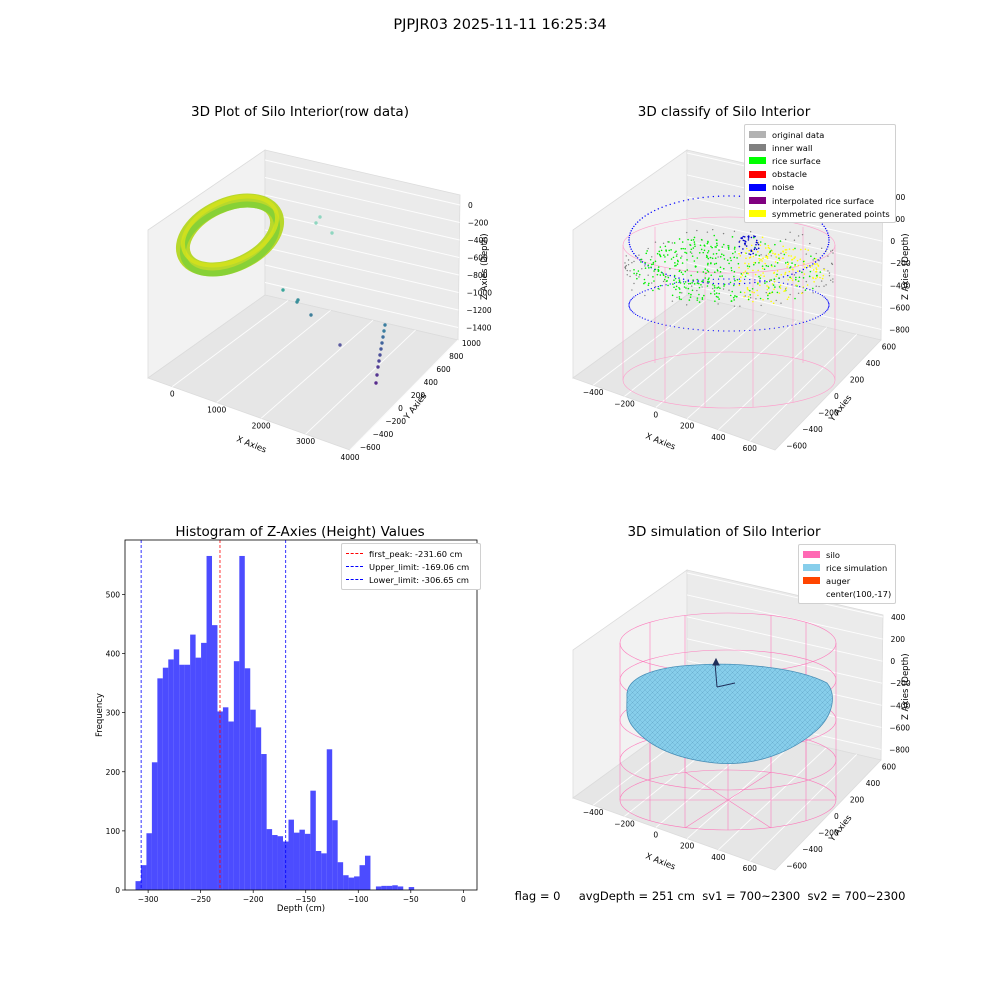 The height and width of the screenshot is (1000, 1000). Describe the element at coordinates (400, 408) in the screenshot. I see `y-tick-label: 0` at that location.